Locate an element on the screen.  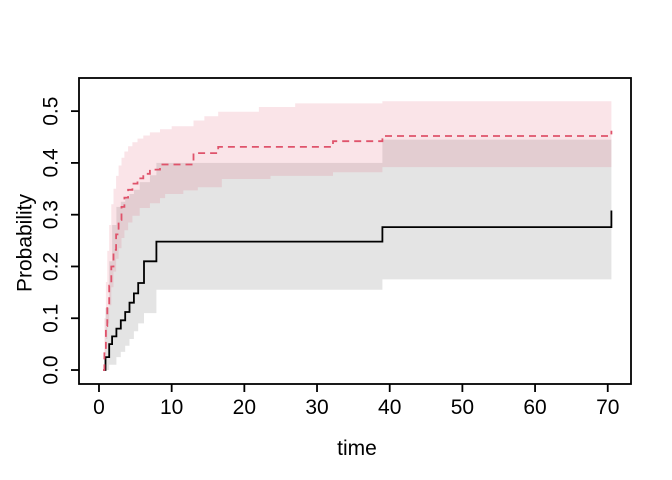
y-axis-tick-label: 0.2 is located at coordinates (51, 266).